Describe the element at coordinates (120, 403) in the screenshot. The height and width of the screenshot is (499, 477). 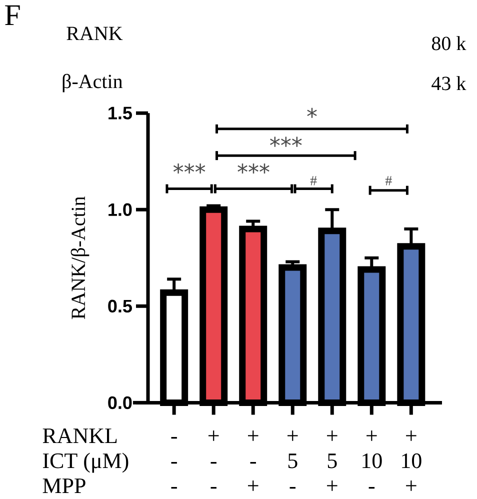
I see `y-tick-label: 0.0` at that location.